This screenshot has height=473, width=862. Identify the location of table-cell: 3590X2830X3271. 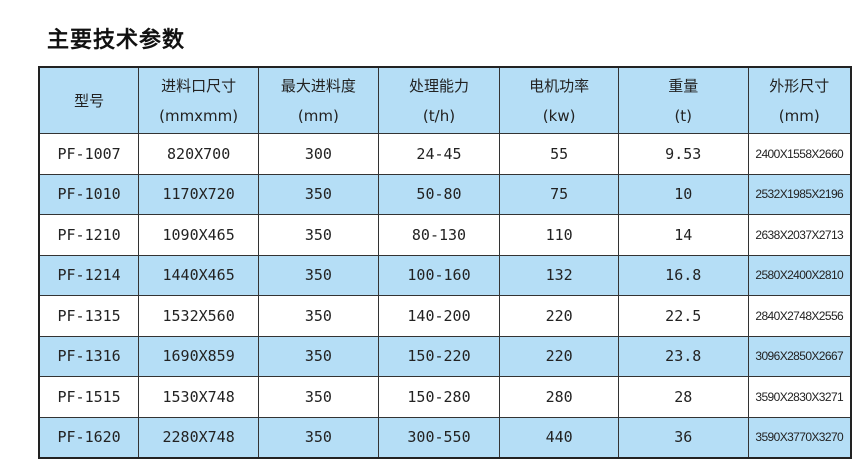
(799, 397).